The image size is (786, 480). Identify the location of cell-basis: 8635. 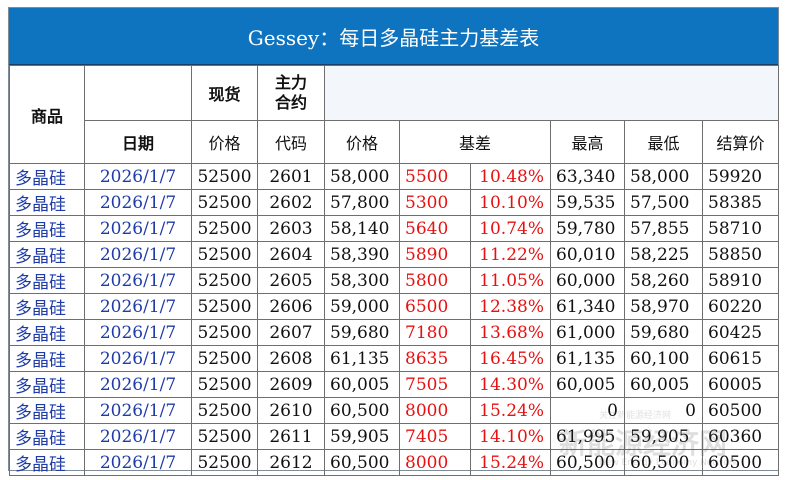
(435, 358).